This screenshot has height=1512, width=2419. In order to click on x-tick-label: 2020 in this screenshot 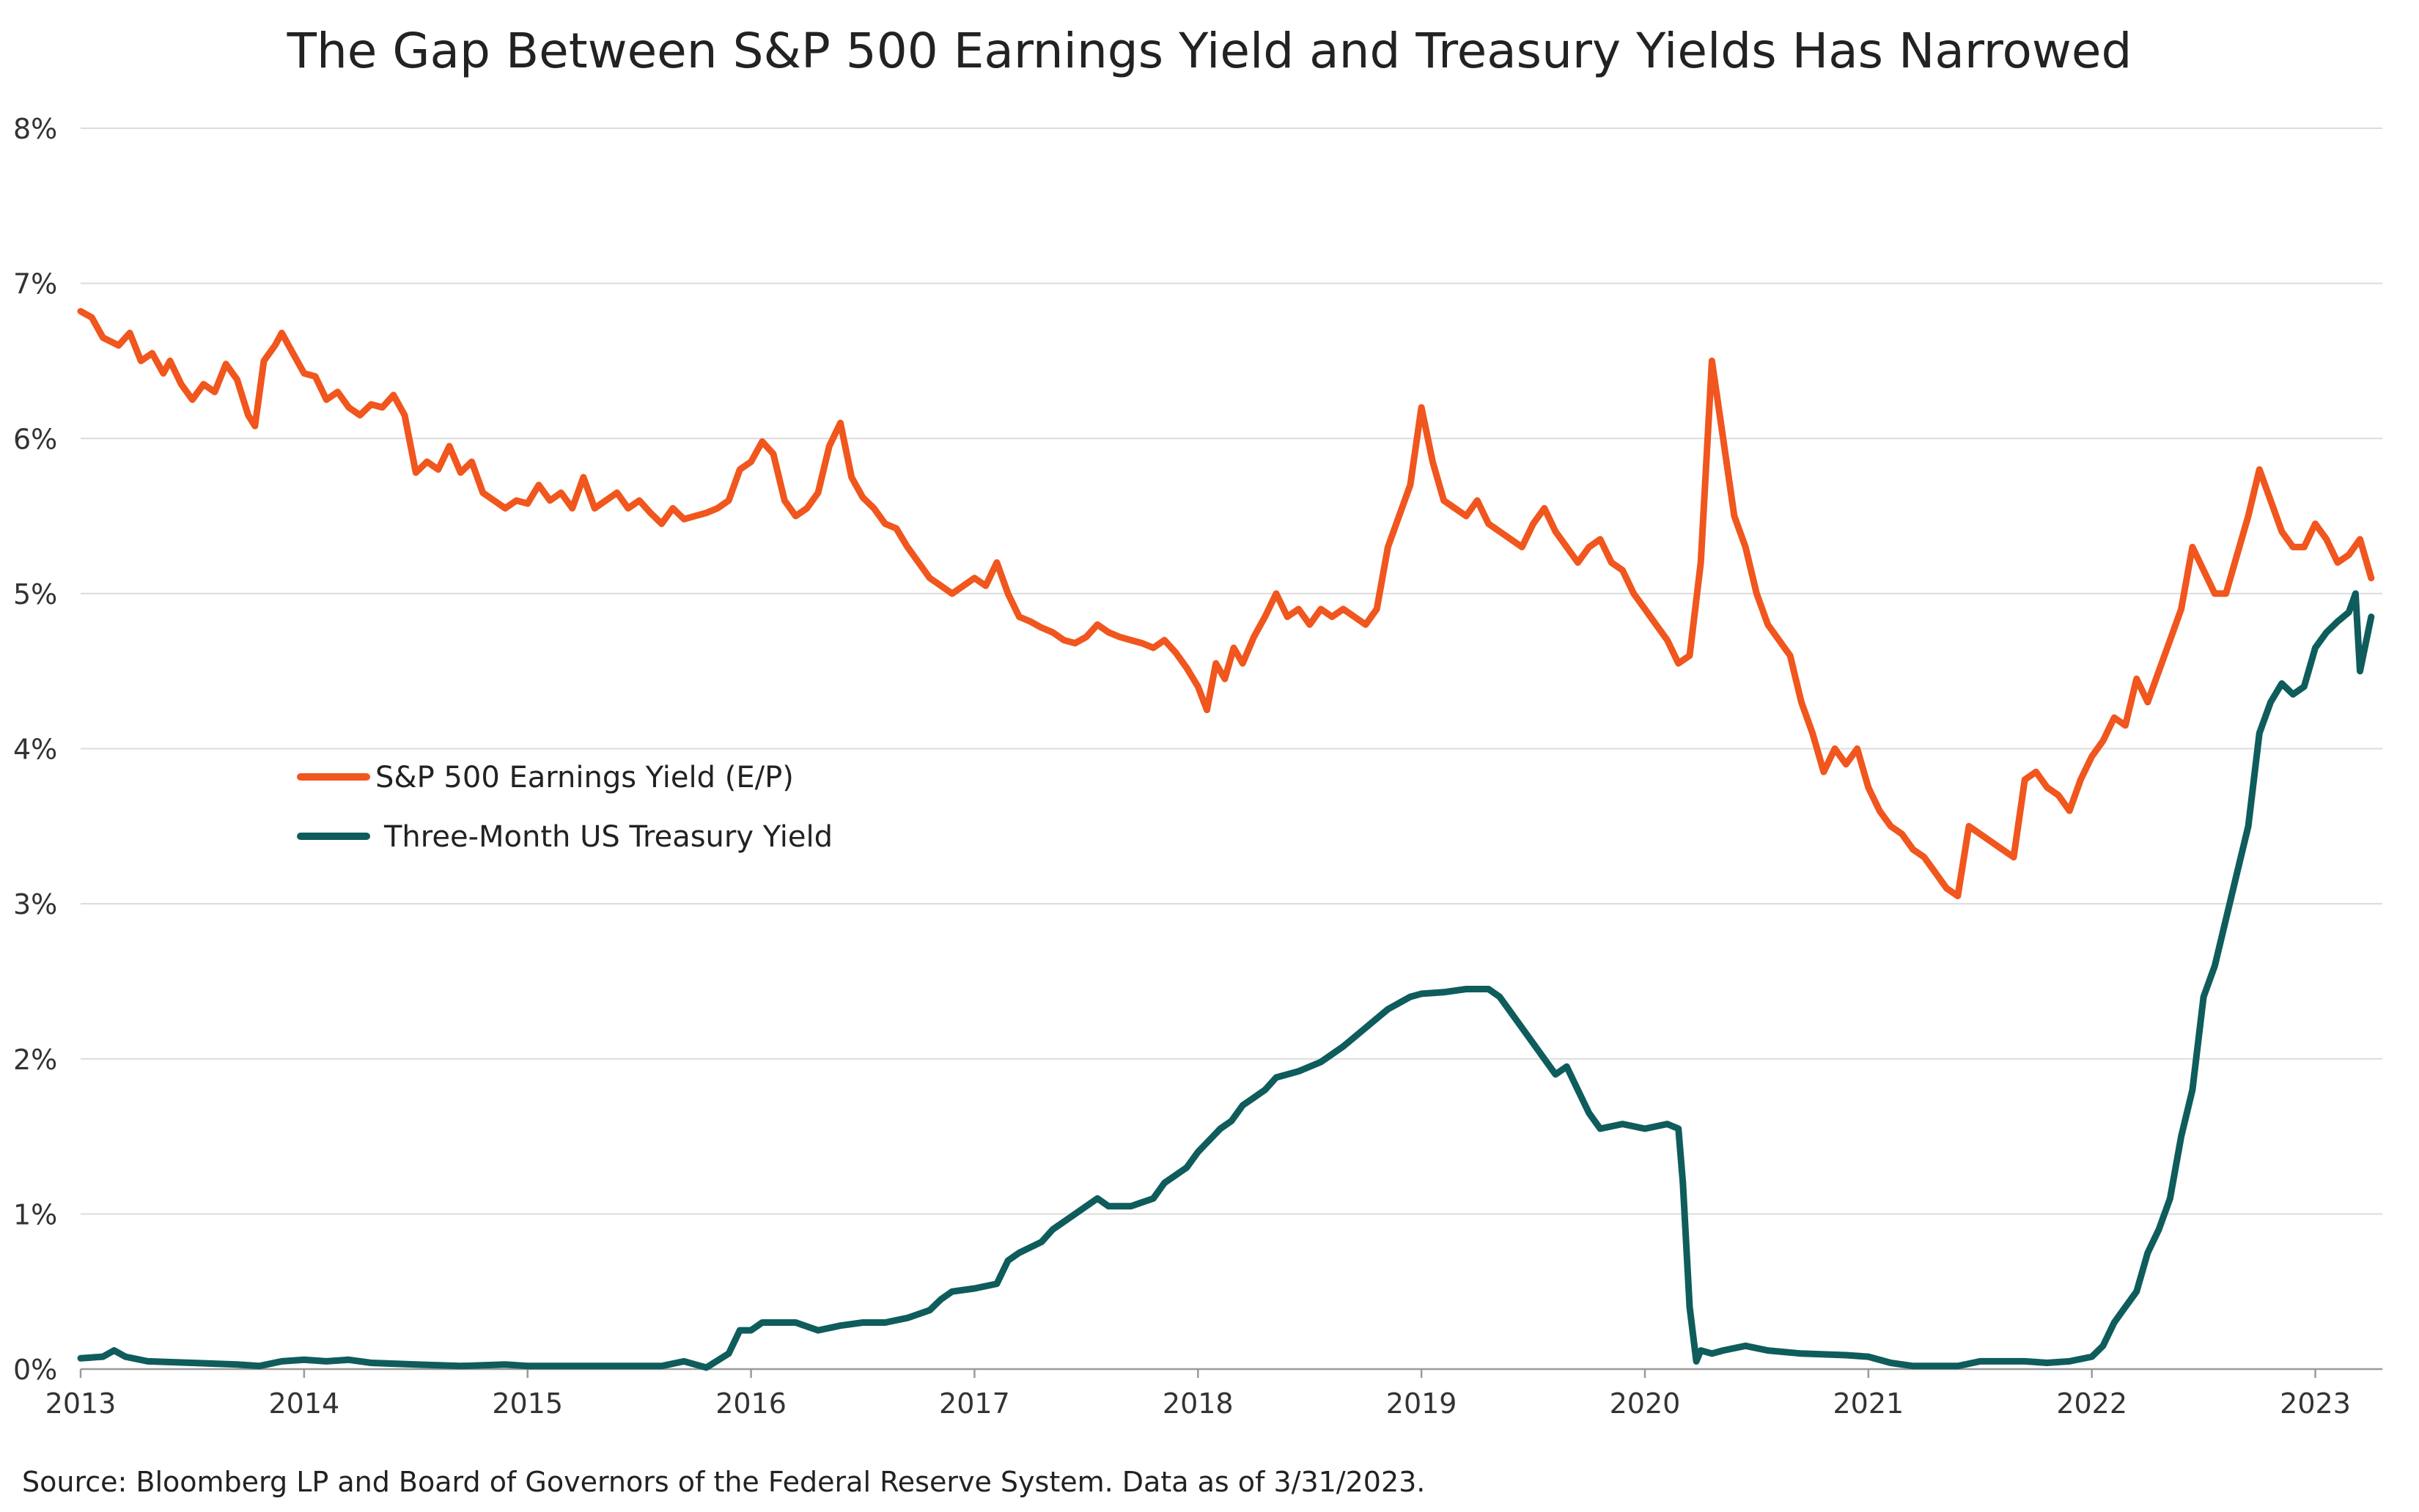, I will do `click(1645, 1403)`.